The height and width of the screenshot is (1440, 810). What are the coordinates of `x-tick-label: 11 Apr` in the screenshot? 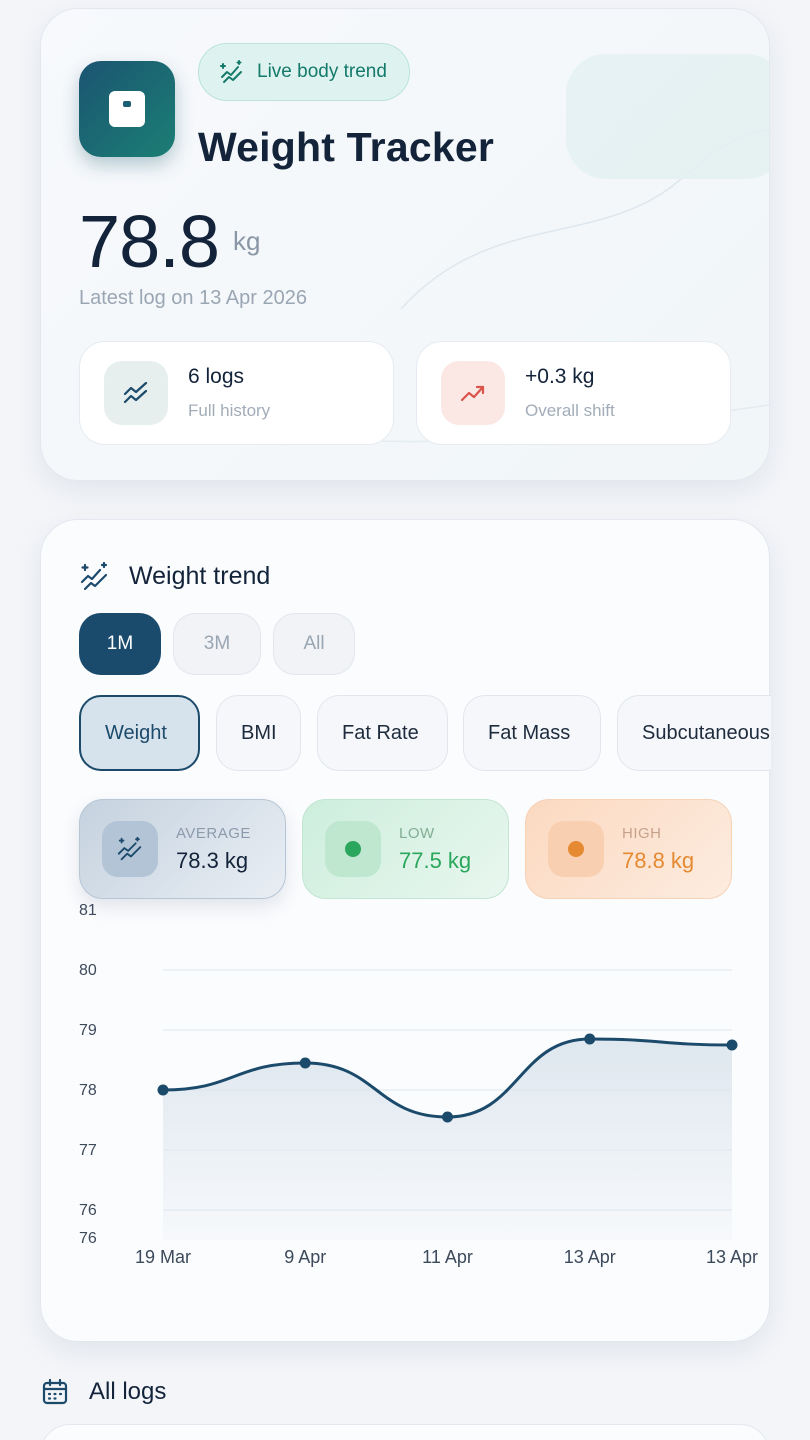 It's located at (447, 1257).